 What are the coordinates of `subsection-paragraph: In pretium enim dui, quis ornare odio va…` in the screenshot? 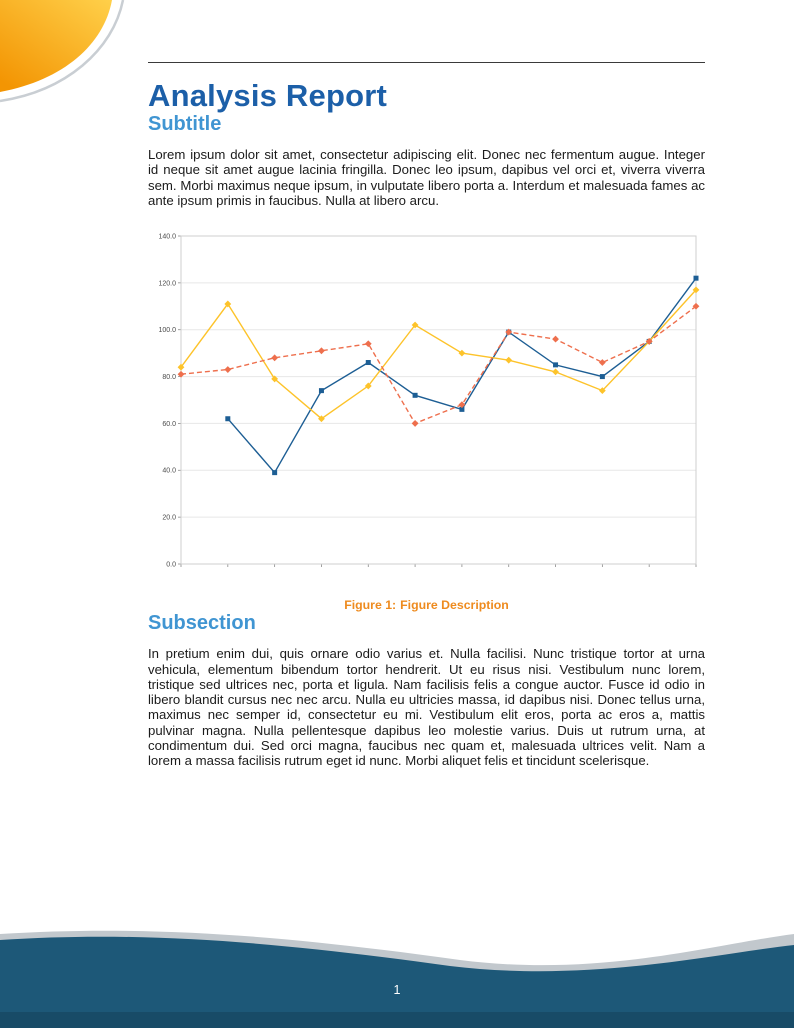 It's located at (426, 707).